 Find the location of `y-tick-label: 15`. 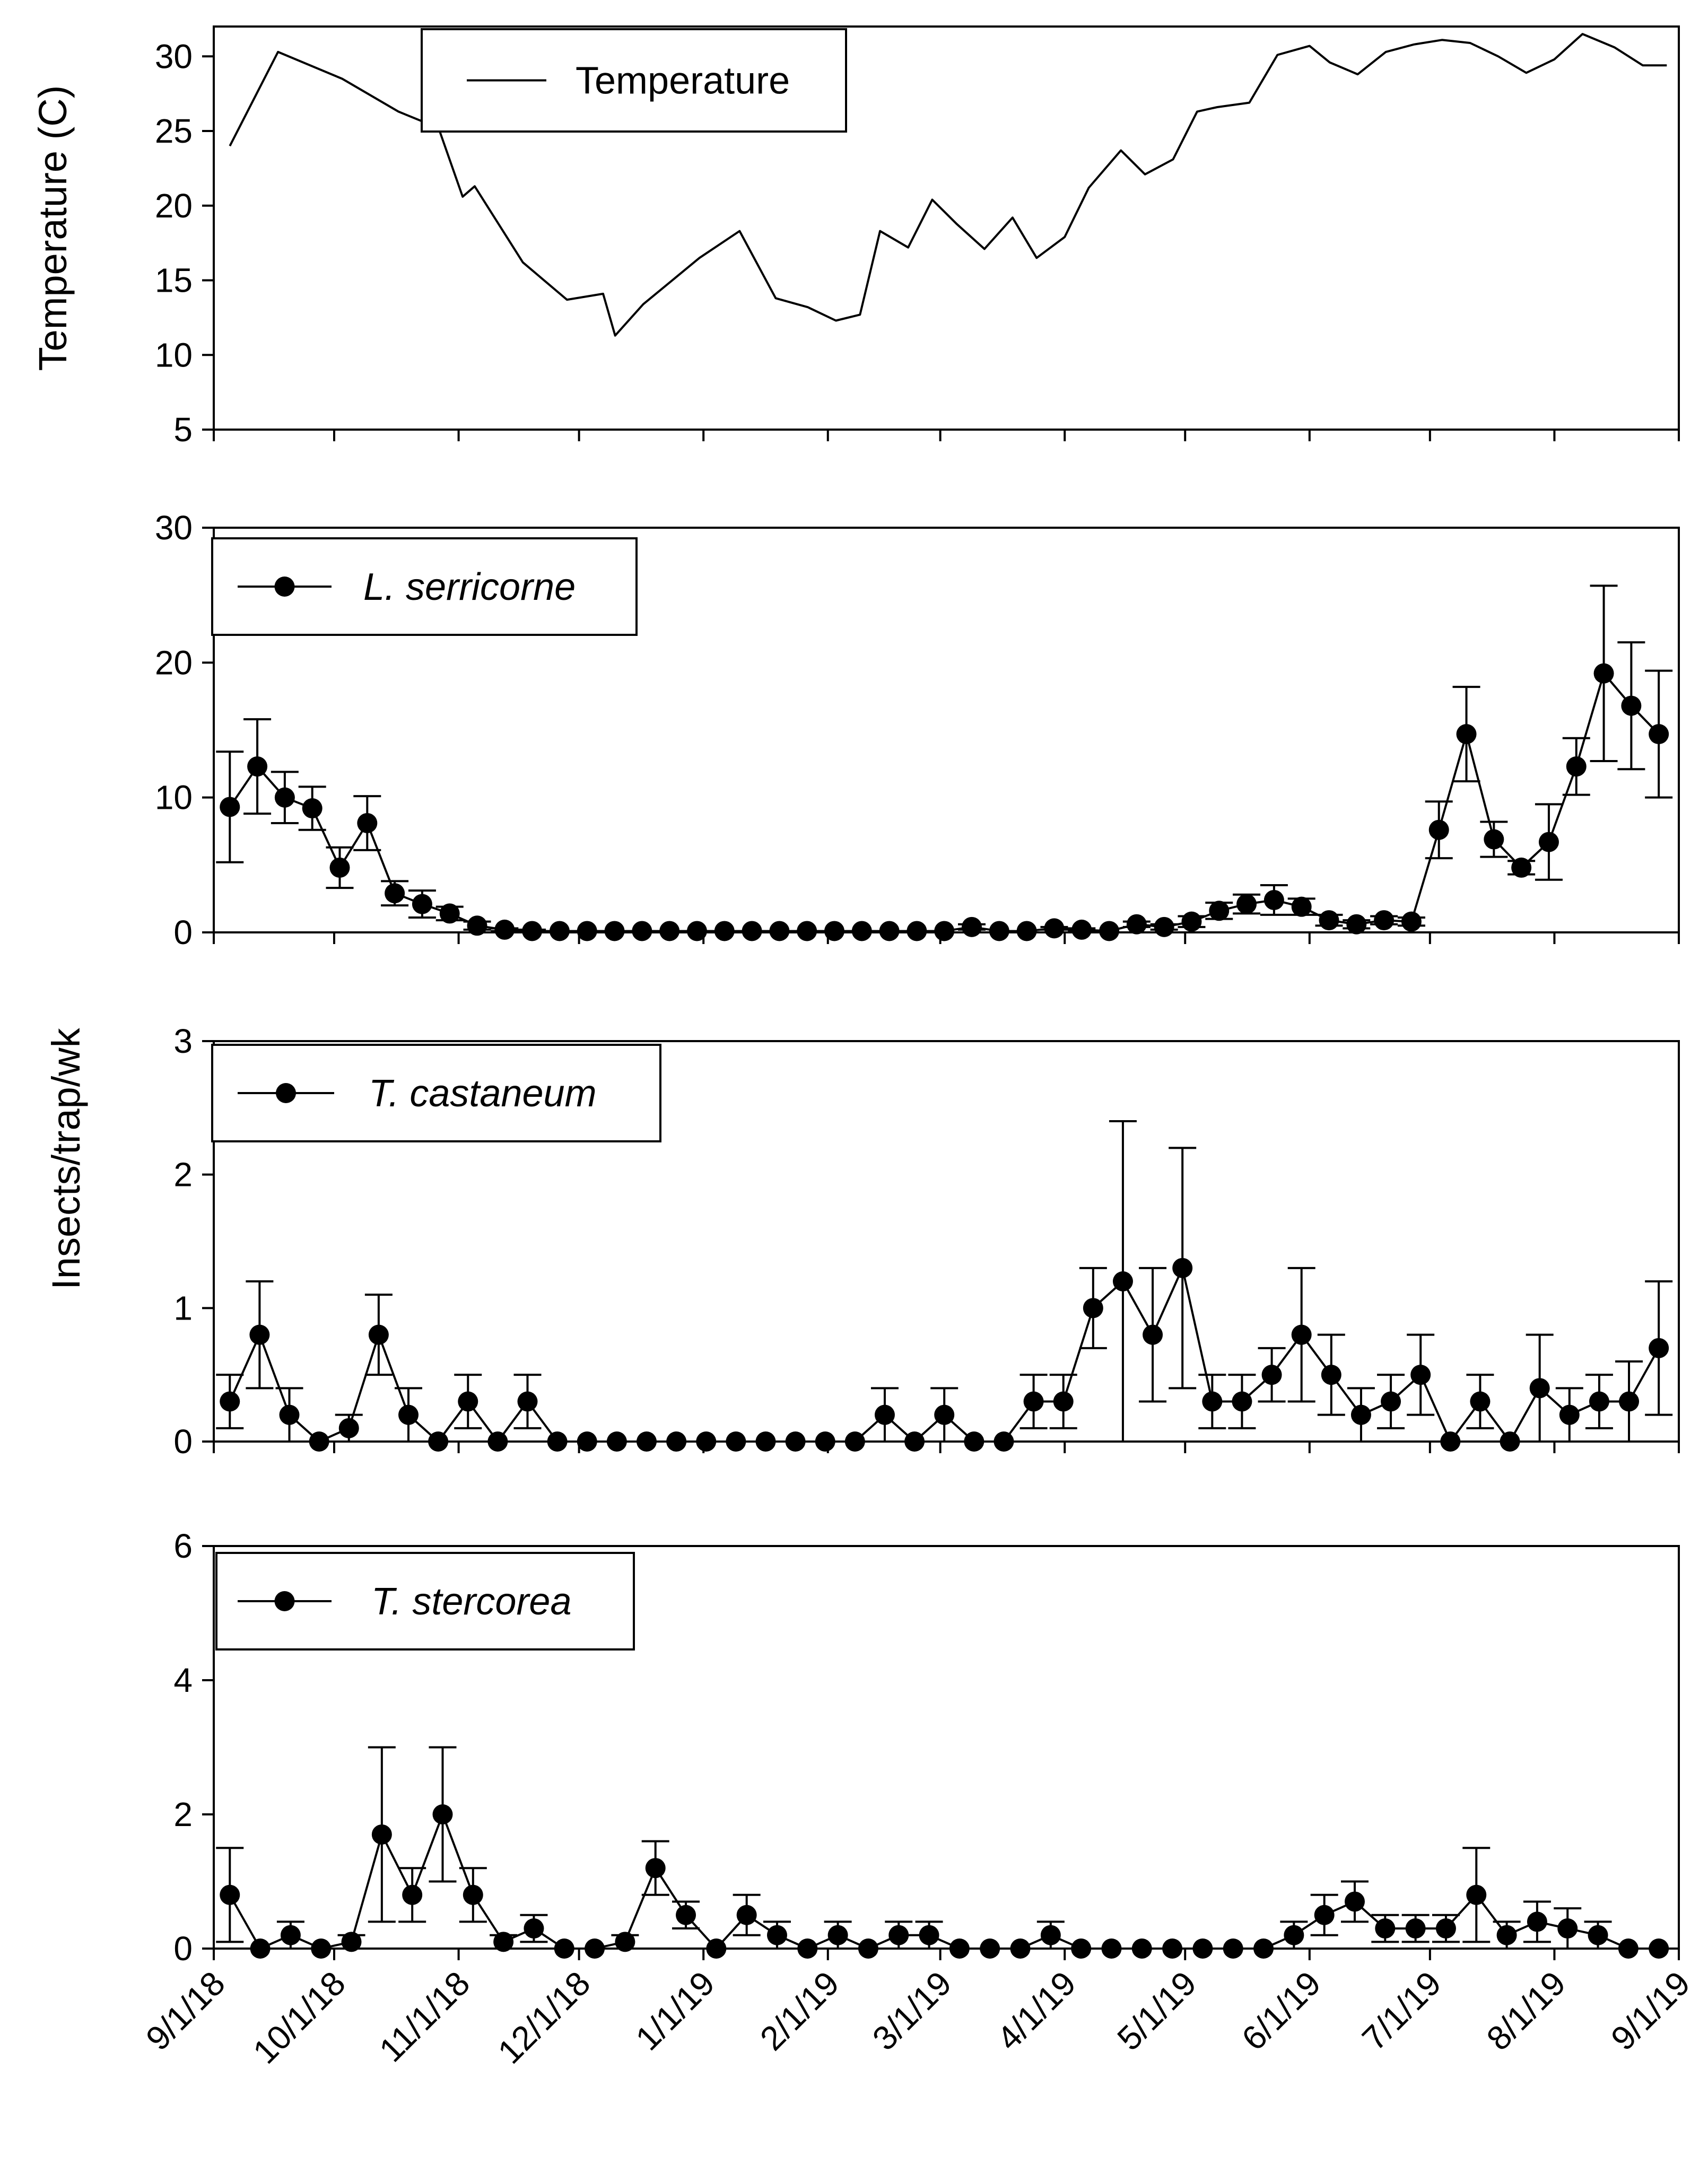

y-tick-label: 15 is located at coordinates (174, 280).